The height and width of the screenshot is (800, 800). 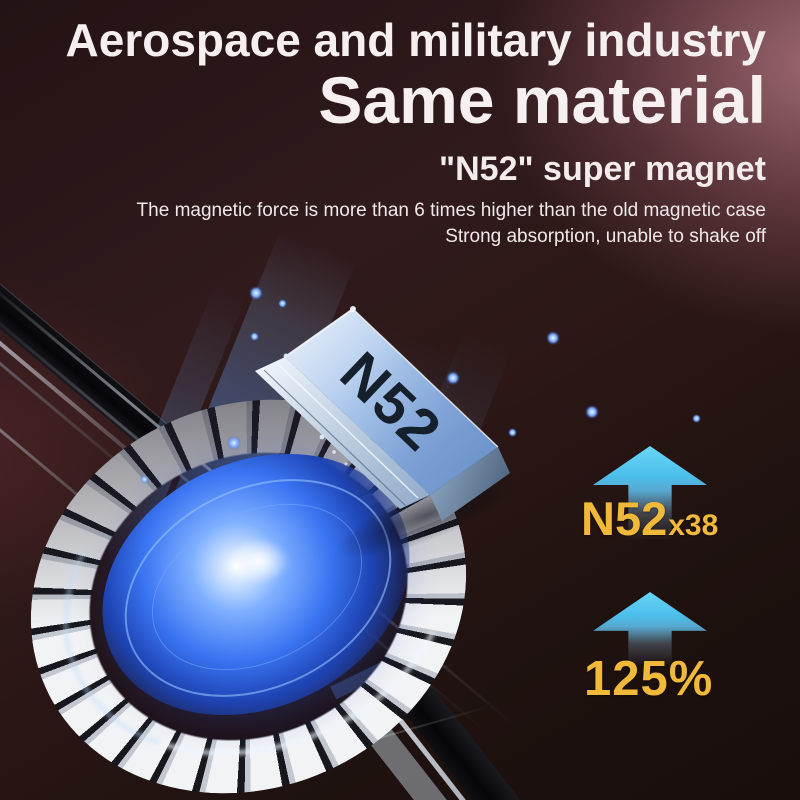 I want to click on subheadline: "N52" super magnet, so click(x=602, y=169).